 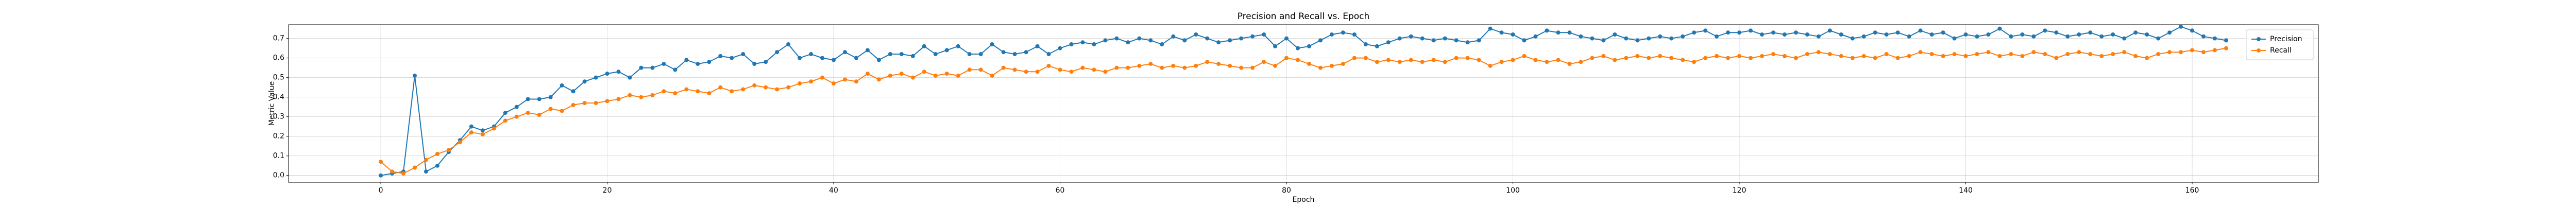 I want to click on legend: Precision Recall, so click(x=2280, y=44).